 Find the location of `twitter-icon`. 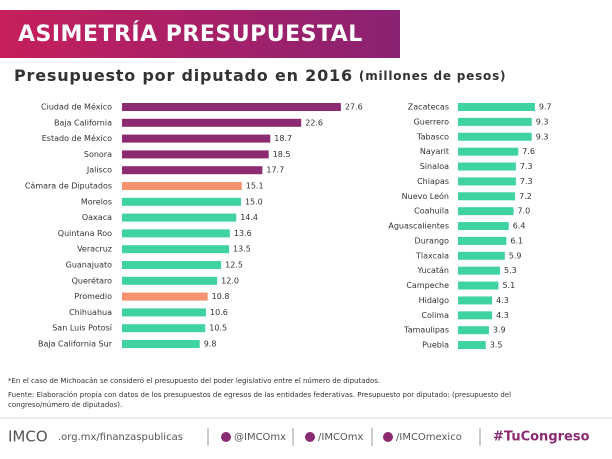

twitter-icon is located at coordinates (226, 437).